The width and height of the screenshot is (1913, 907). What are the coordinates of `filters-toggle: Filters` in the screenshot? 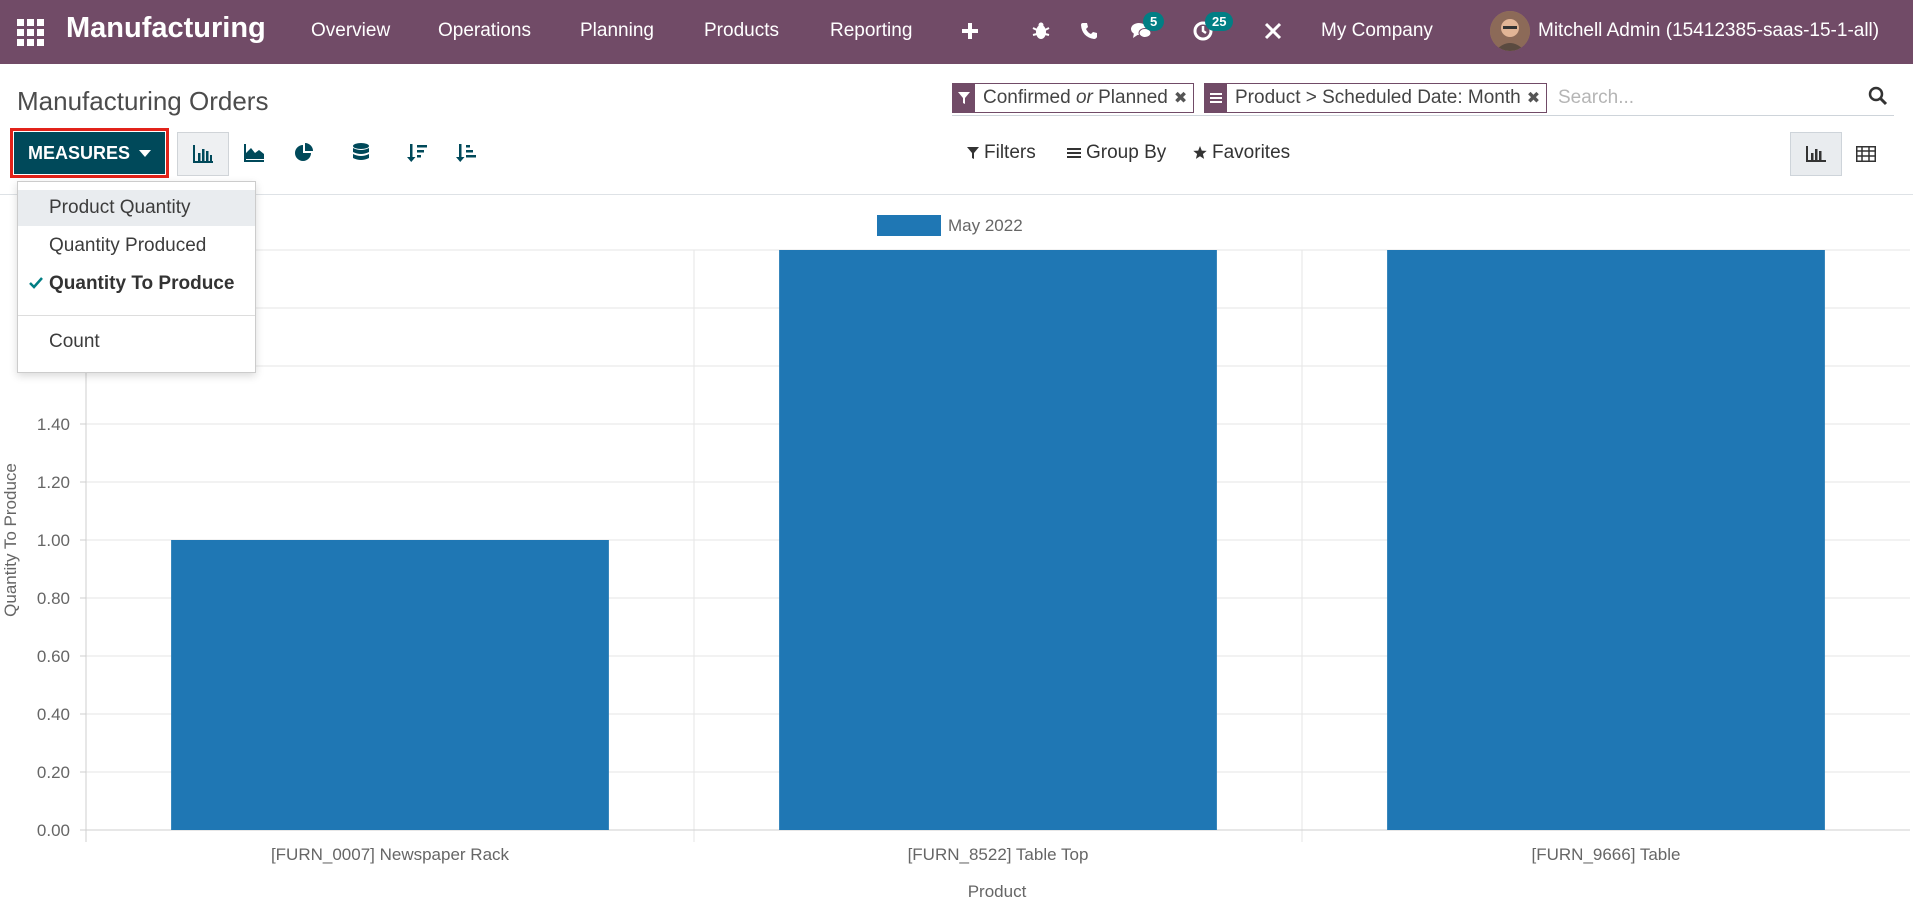 It's located at (1001, 153).